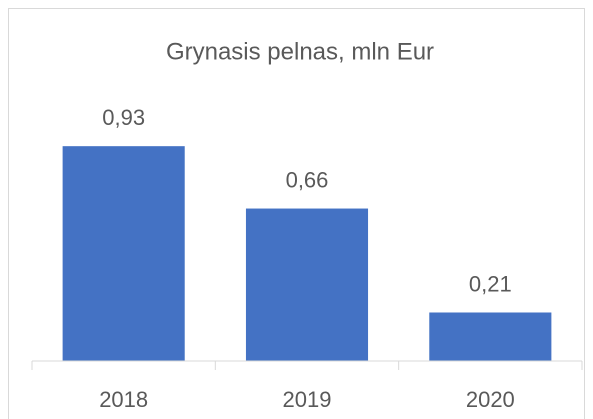  I want to click on x-tick-label: 2020, so click(490, 399).